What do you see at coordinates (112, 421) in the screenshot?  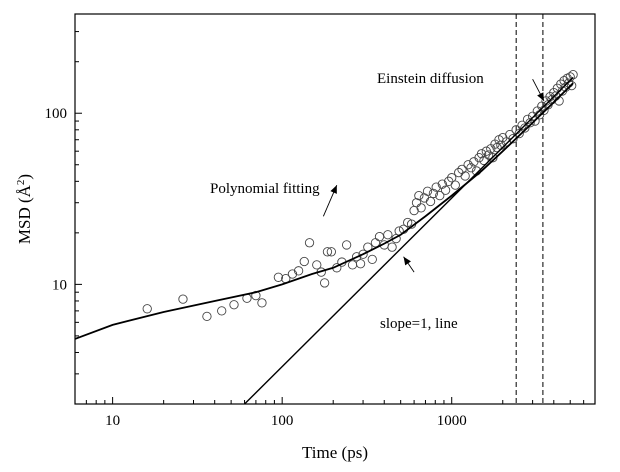 I see `x-tick-label: 10` at bounding box center [112, 421].